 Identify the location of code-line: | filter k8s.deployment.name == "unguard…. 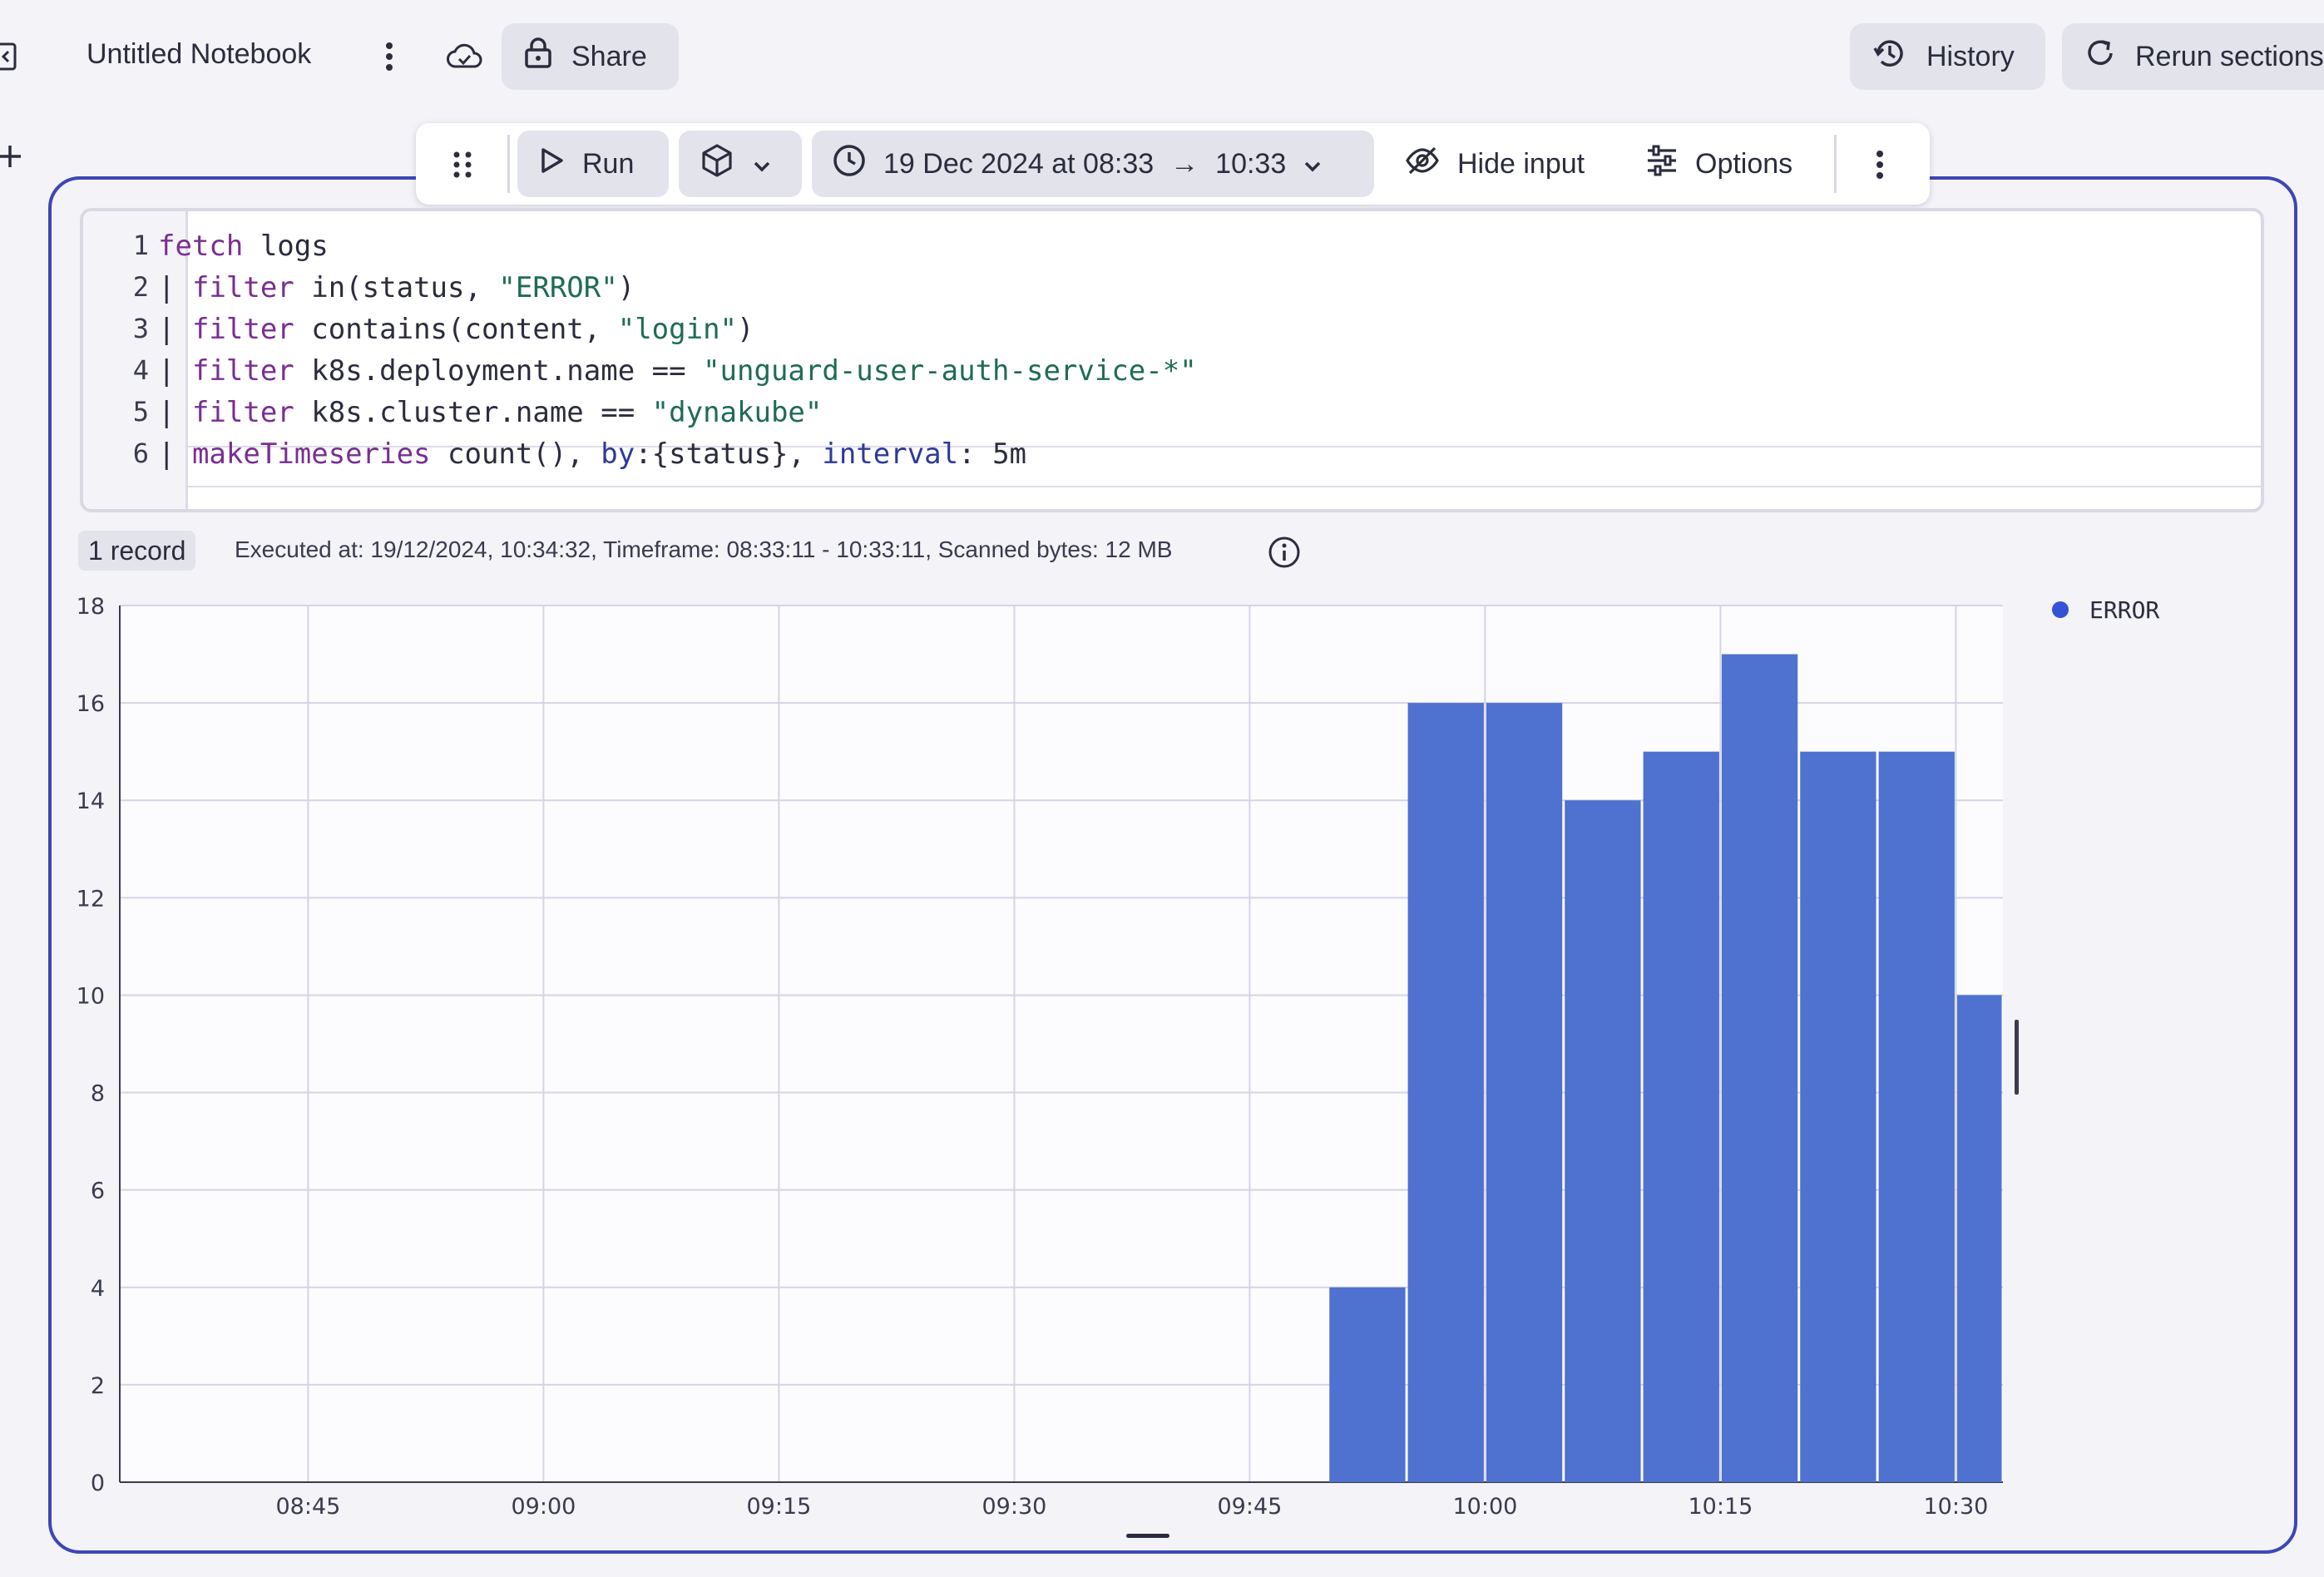
(677, 371).